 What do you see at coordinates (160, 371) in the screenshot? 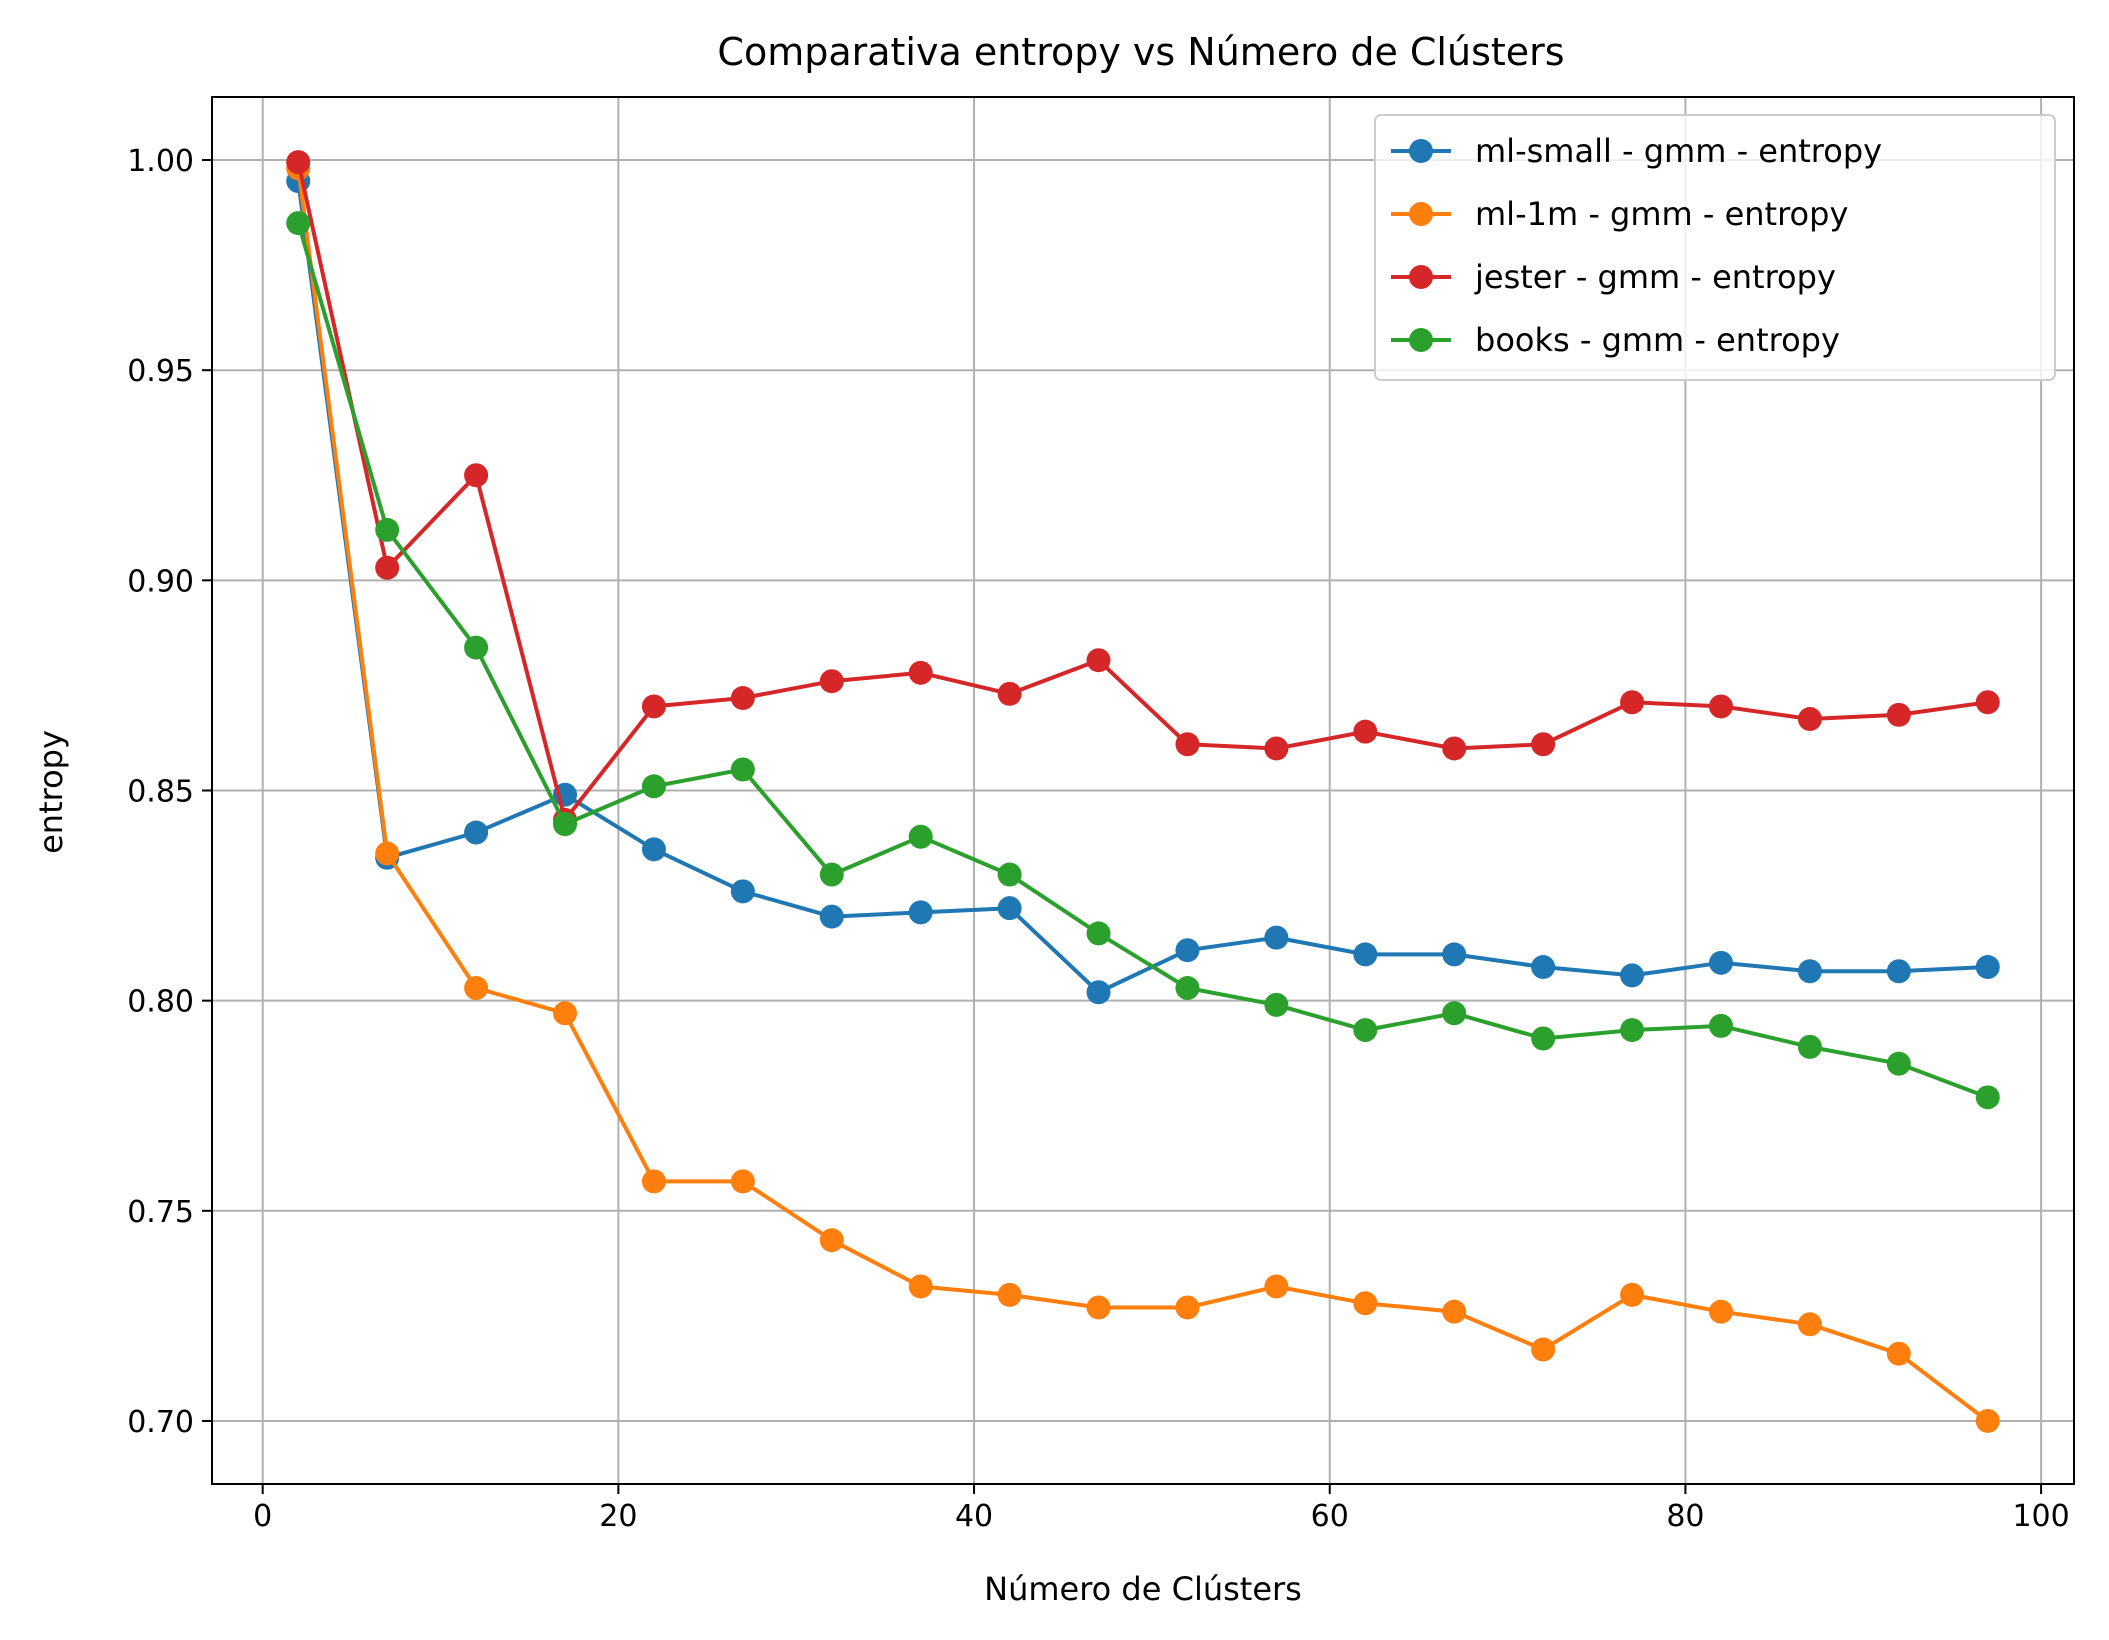
I see `y-tick-label: 0.95` at bounding box center [160, 371].